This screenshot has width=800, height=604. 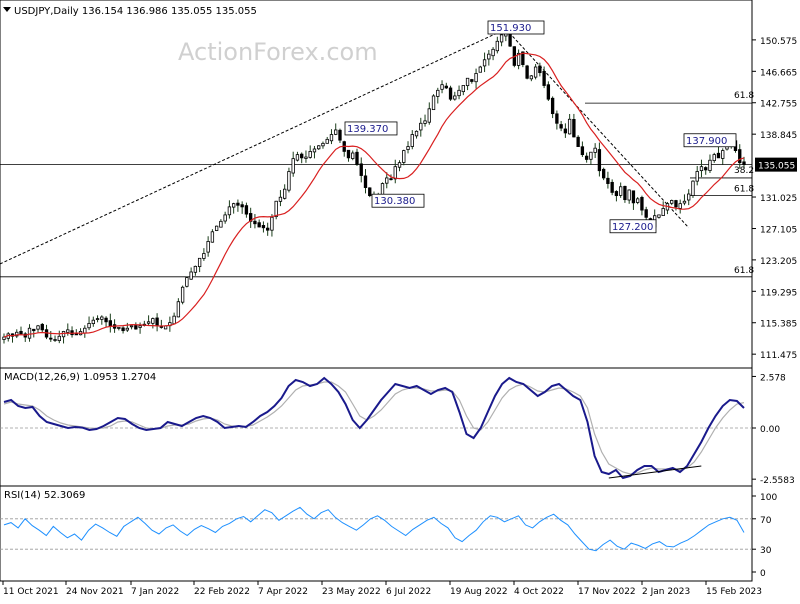 I want to click on rsi-line, so click(x=374, y=529).